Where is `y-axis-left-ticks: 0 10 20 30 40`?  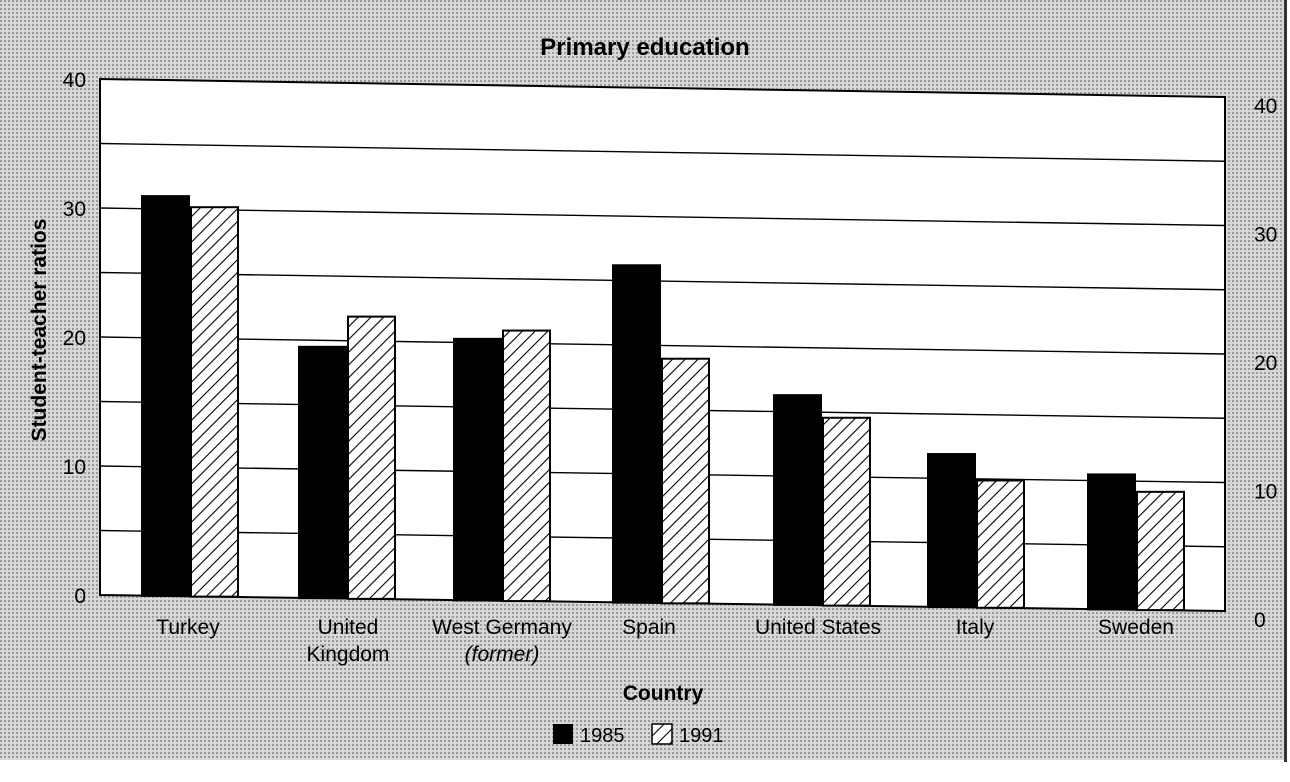
y-axis-left-ticks: 0 10 20 30 40 is located at coordinates (74, 338).